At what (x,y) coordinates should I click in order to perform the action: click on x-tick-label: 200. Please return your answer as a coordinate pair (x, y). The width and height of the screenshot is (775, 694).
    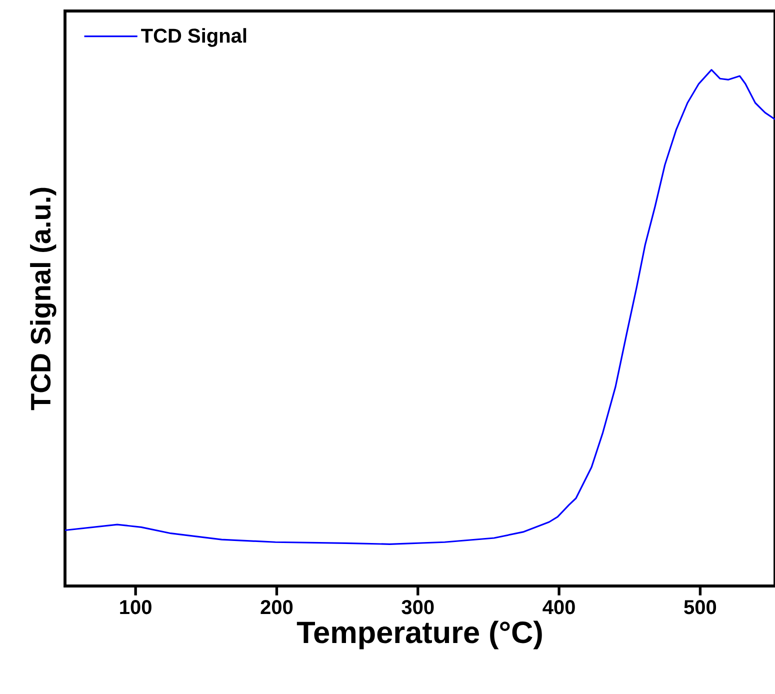
    Looking at the image, I should click on (276, 607).